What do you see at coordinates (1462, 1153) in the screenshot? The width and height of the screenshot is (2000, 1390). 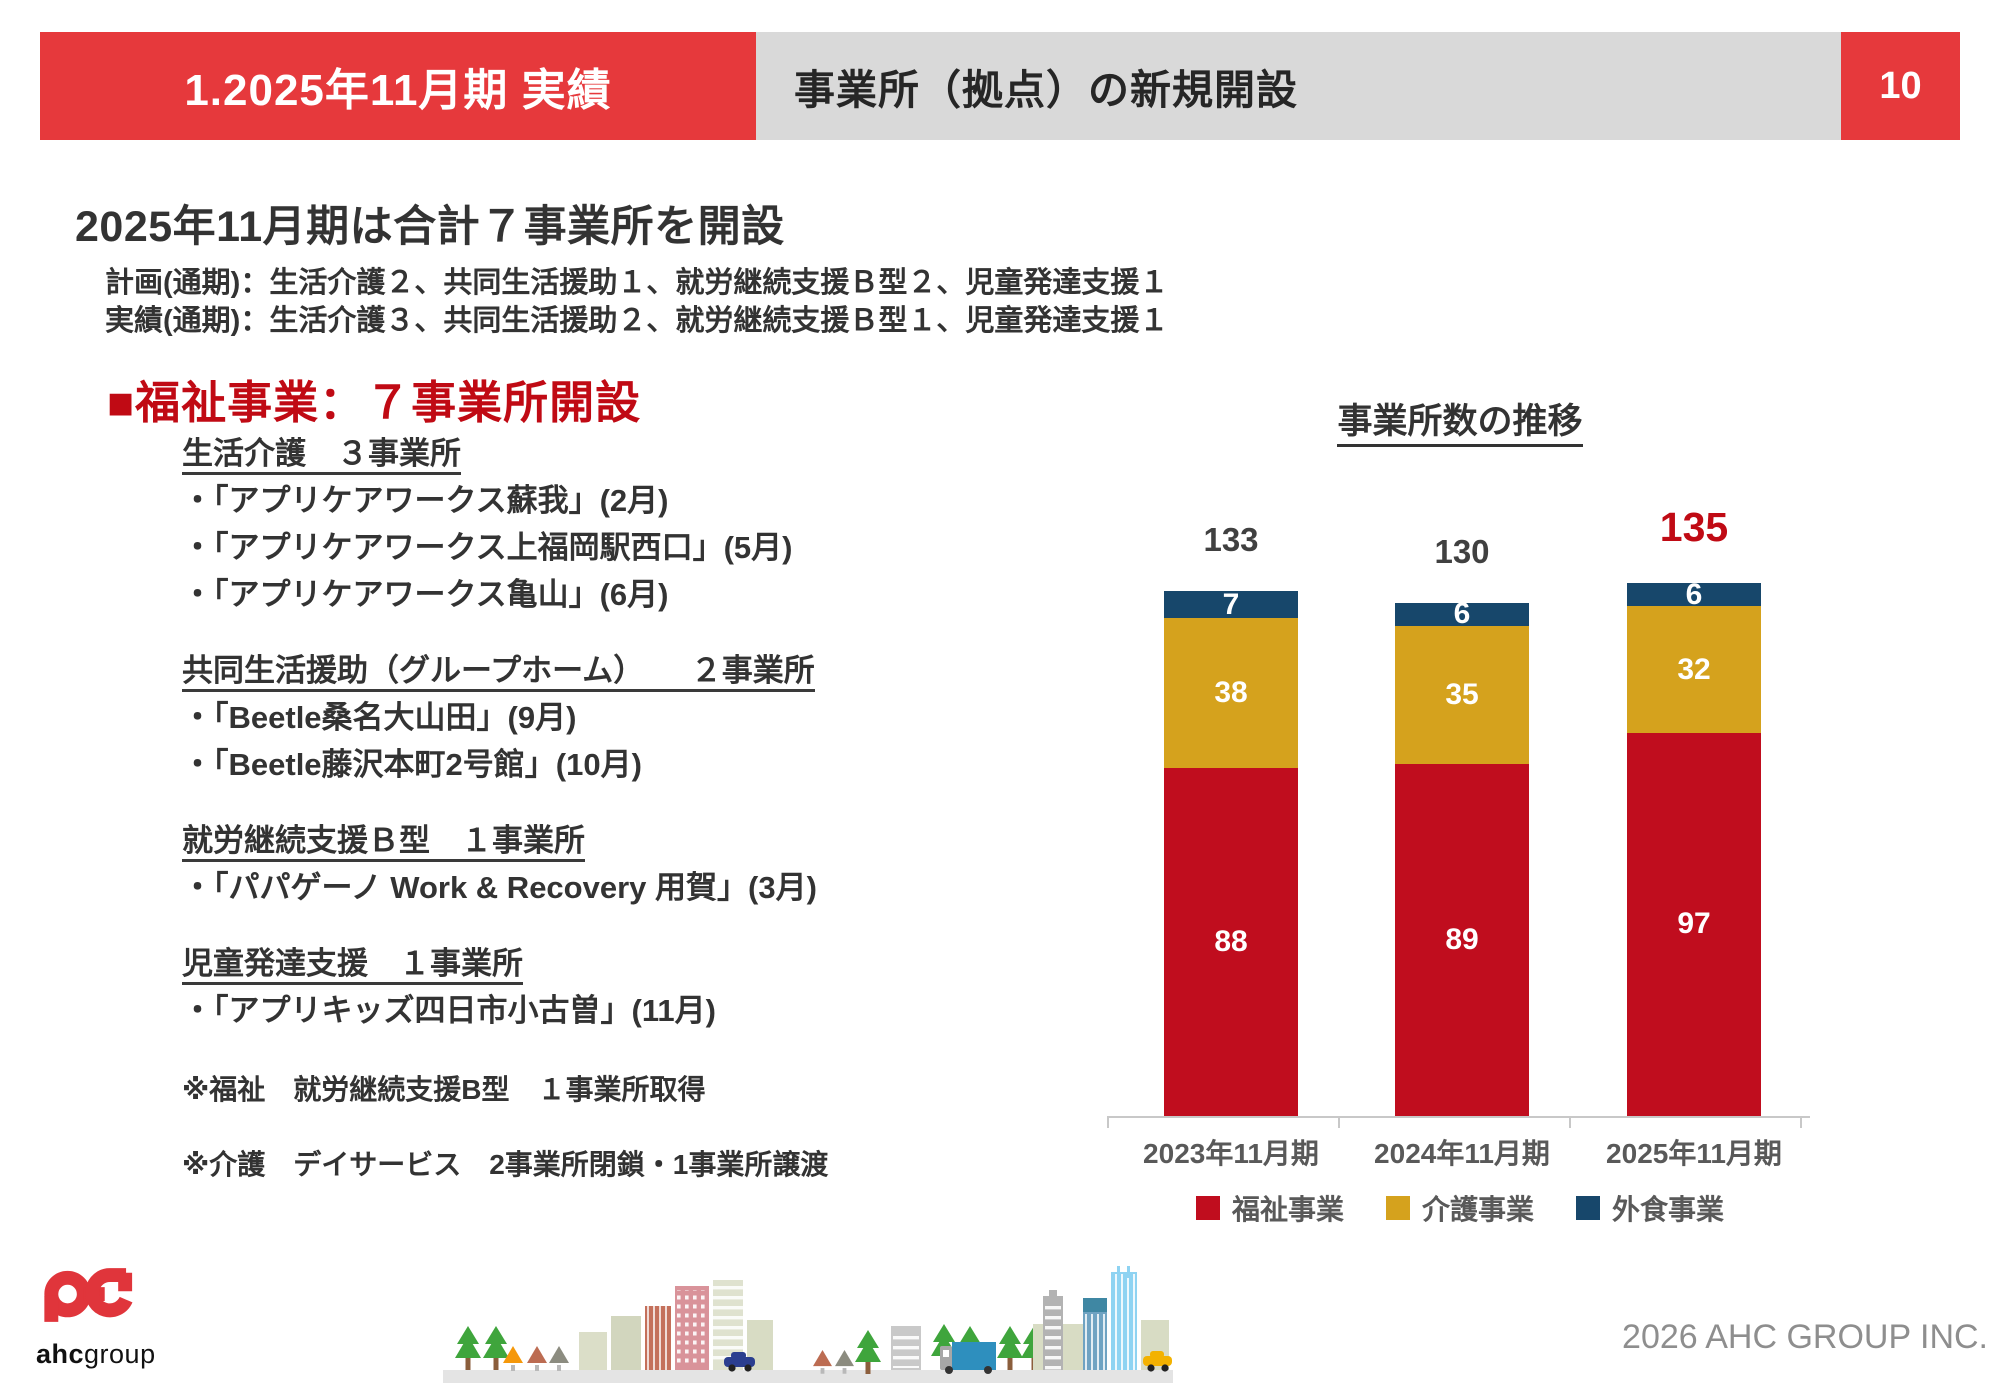 I see `x-axis-label: 2024年11月期` at bounding box center [1462, 1153].